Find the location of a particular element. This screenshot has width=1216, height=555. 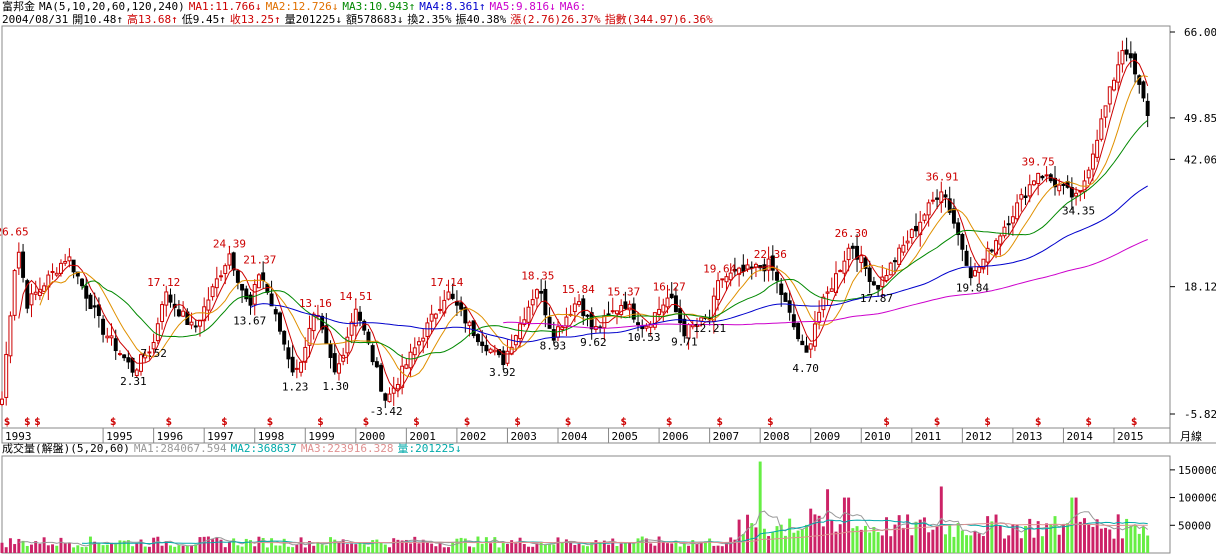

price-annotation: 9.71 is located at coordinates (684, 341).